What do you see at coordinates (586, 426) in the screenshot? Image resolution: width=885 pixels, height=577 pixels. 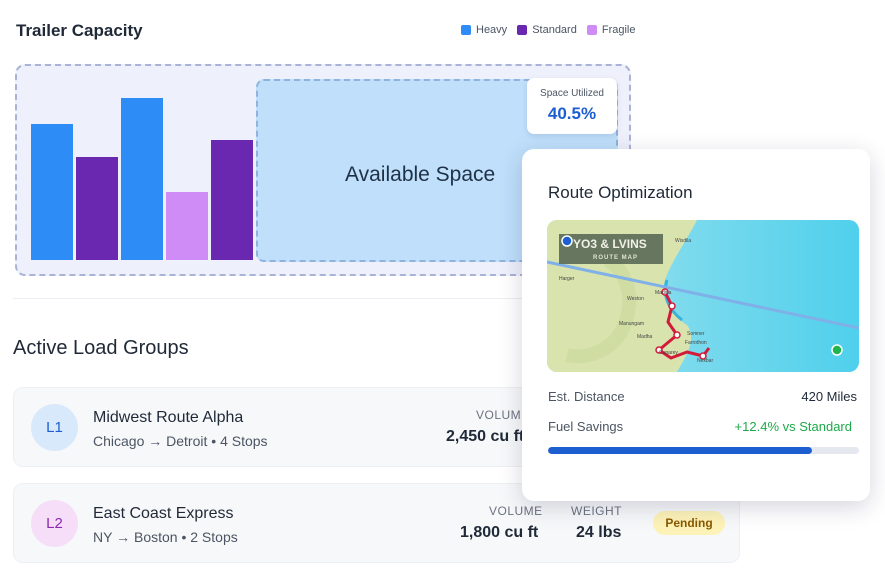 I see `fuel-savings-label: Fuel Savings` at bounding box center [586, 426].